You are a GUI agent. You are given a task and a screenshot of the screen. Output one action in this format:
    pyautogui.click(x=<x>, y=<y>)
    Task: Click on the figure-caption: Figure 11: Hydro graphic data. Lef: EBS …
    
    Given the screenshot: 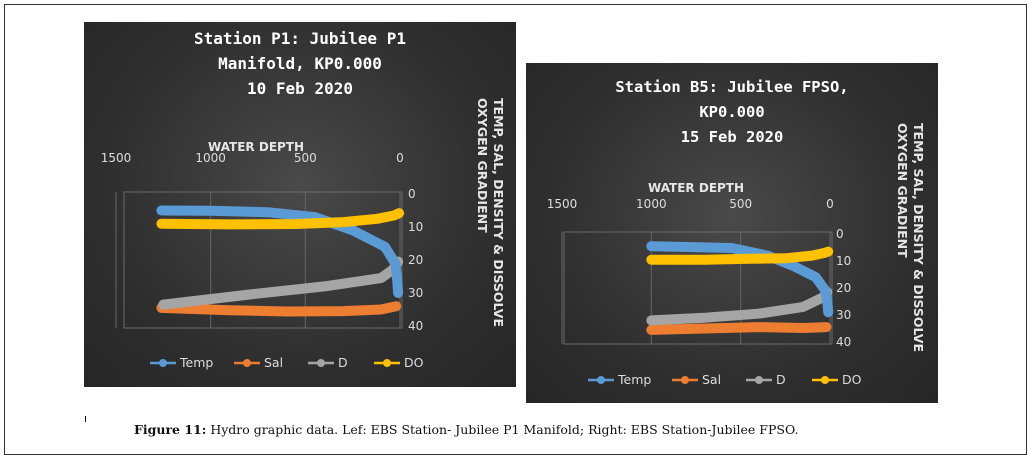 What is the action you would take?
    pyautogui.click(x=466, y=429)
    